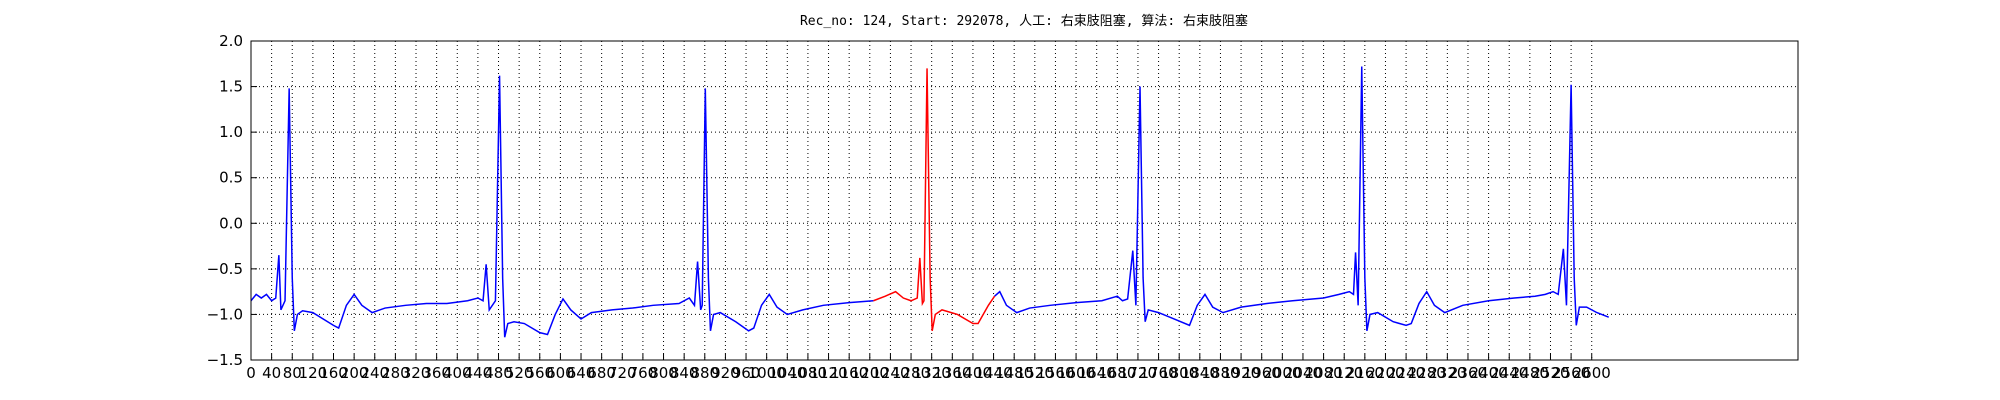  Describe the element at coordinates (1530, 373) in the screenshot. I see `x-tick-label: 2480` at that location.